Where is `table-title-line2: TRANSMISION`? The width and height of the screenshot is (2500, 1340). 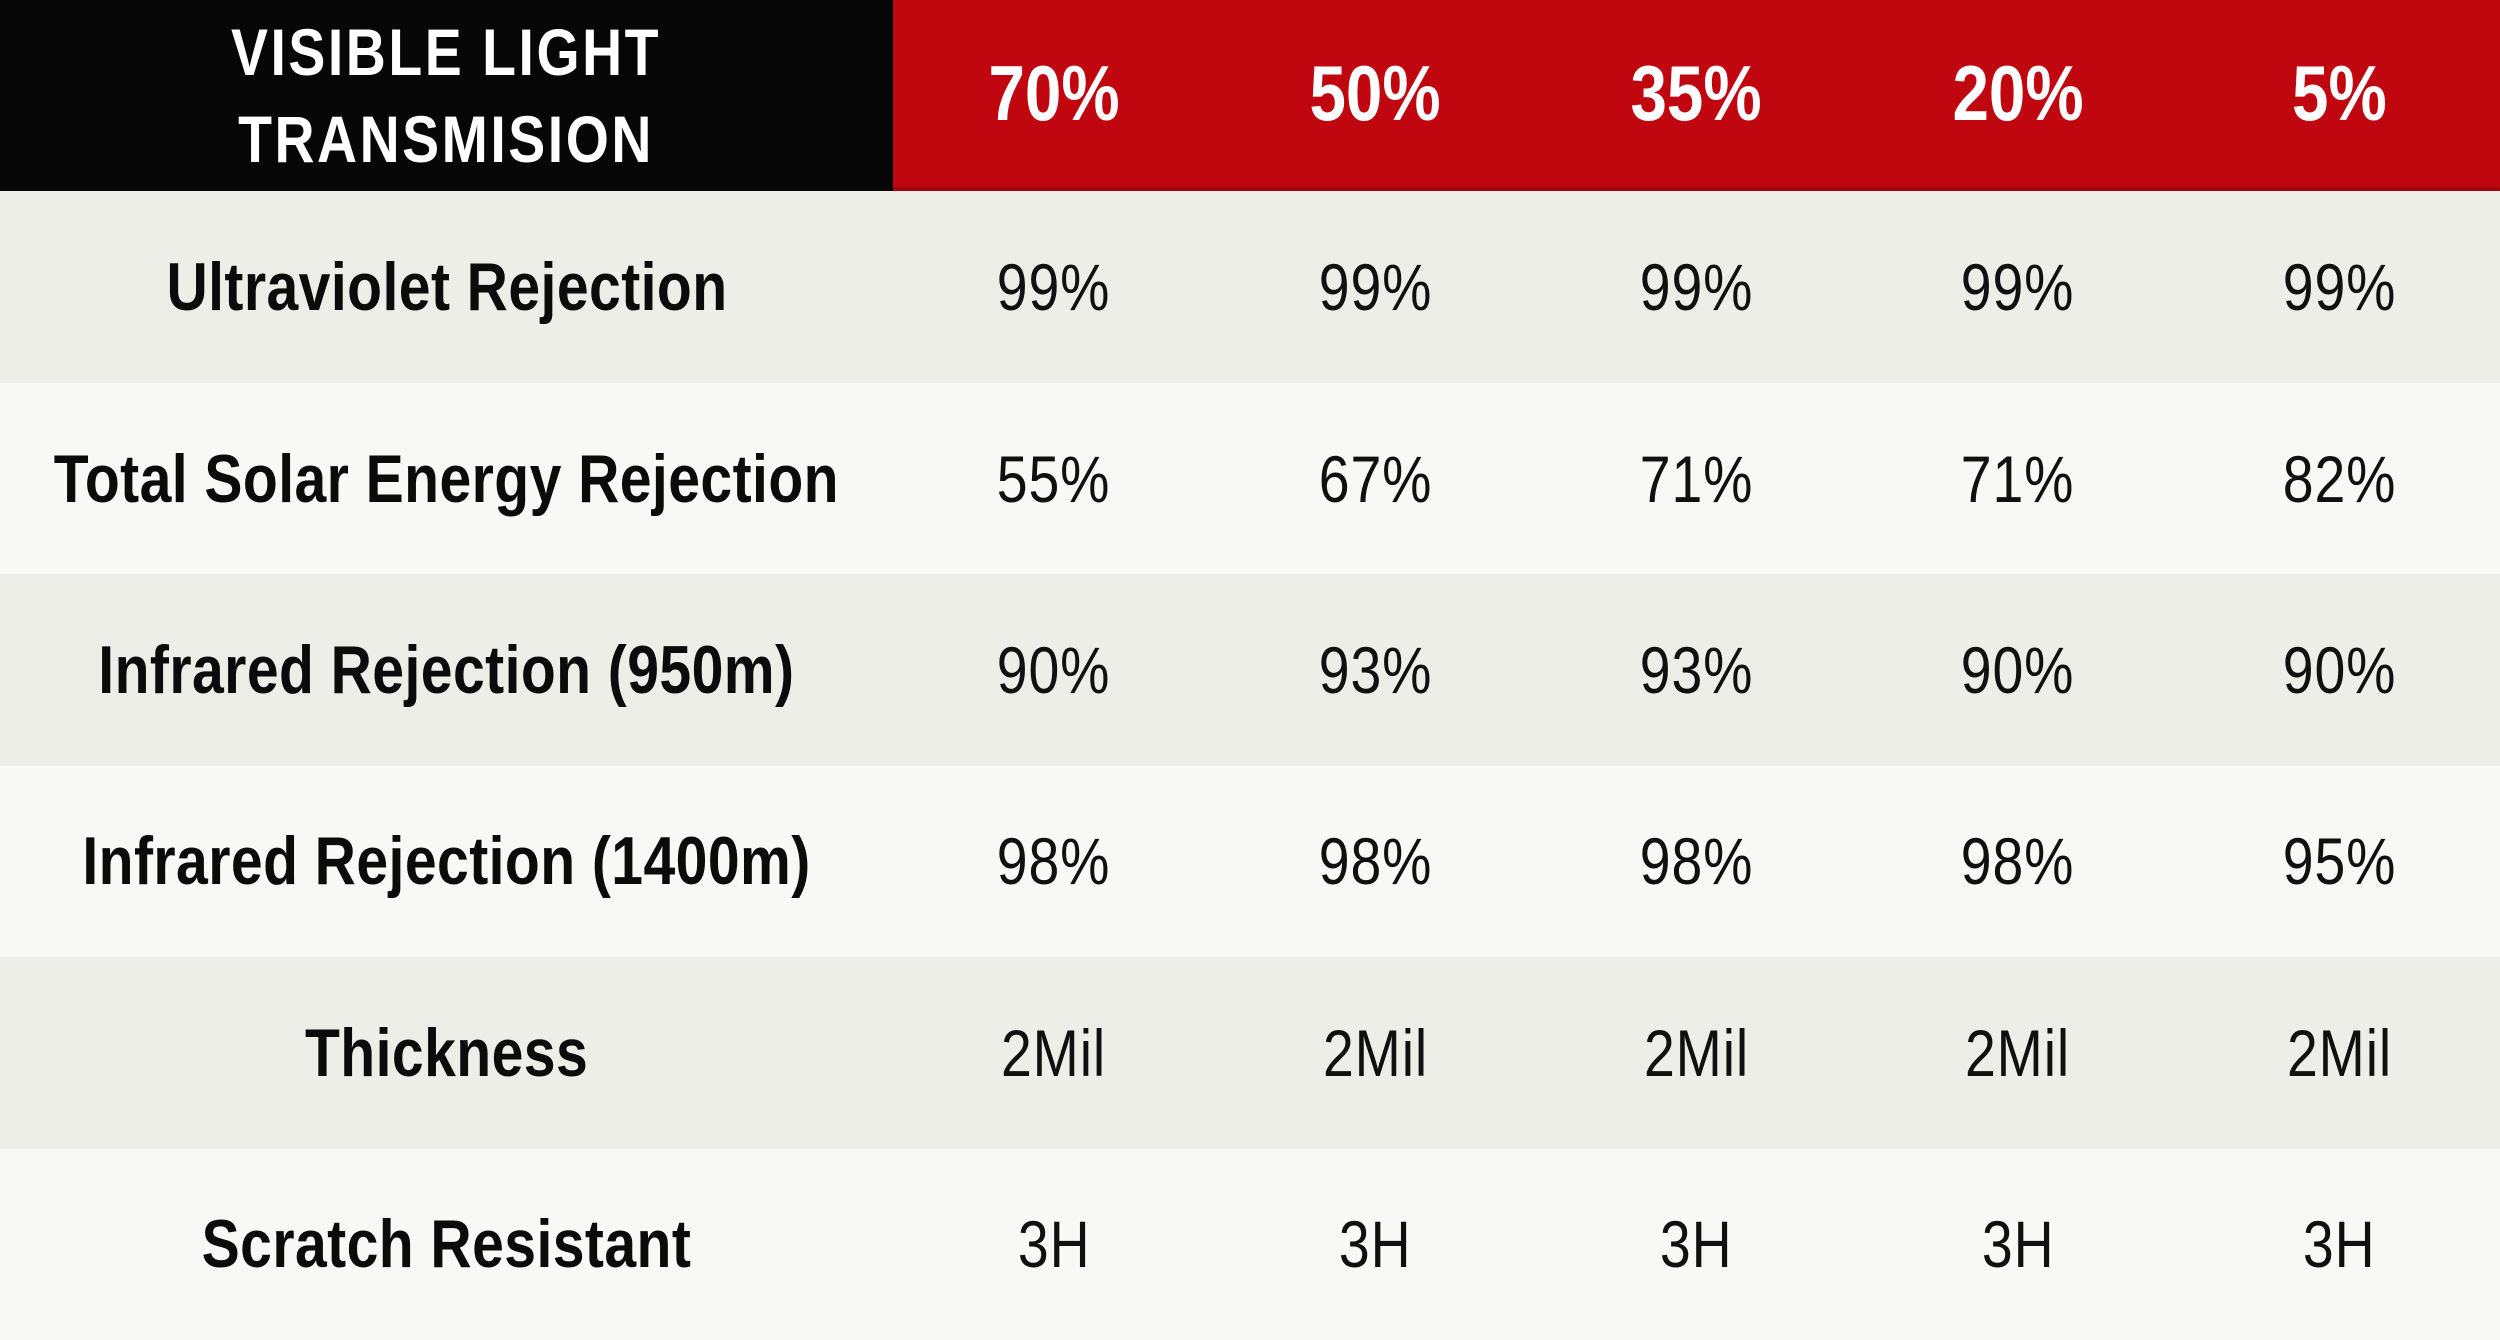 table-title-line2: TRANSMISION is located at coordinates (446, 138).